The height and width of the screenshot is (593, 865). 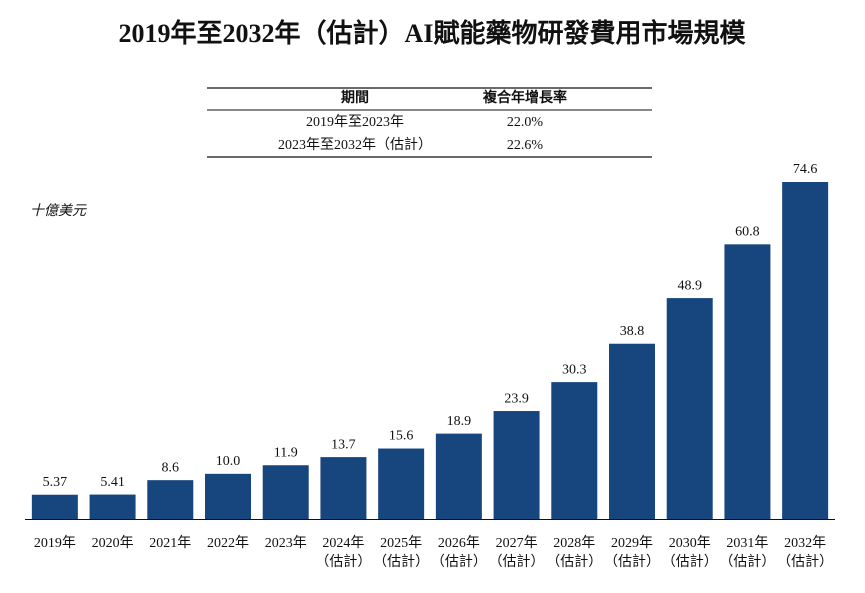 I want to click on value-label: 30.3, so click(x=574, y=369).